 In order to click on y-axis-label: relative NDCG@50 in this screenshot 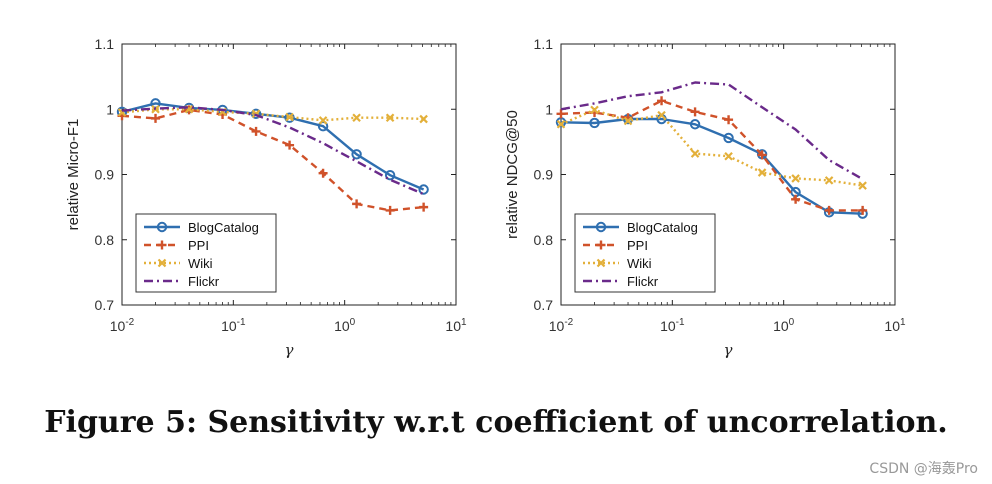, I will do `click(512, 174)`.